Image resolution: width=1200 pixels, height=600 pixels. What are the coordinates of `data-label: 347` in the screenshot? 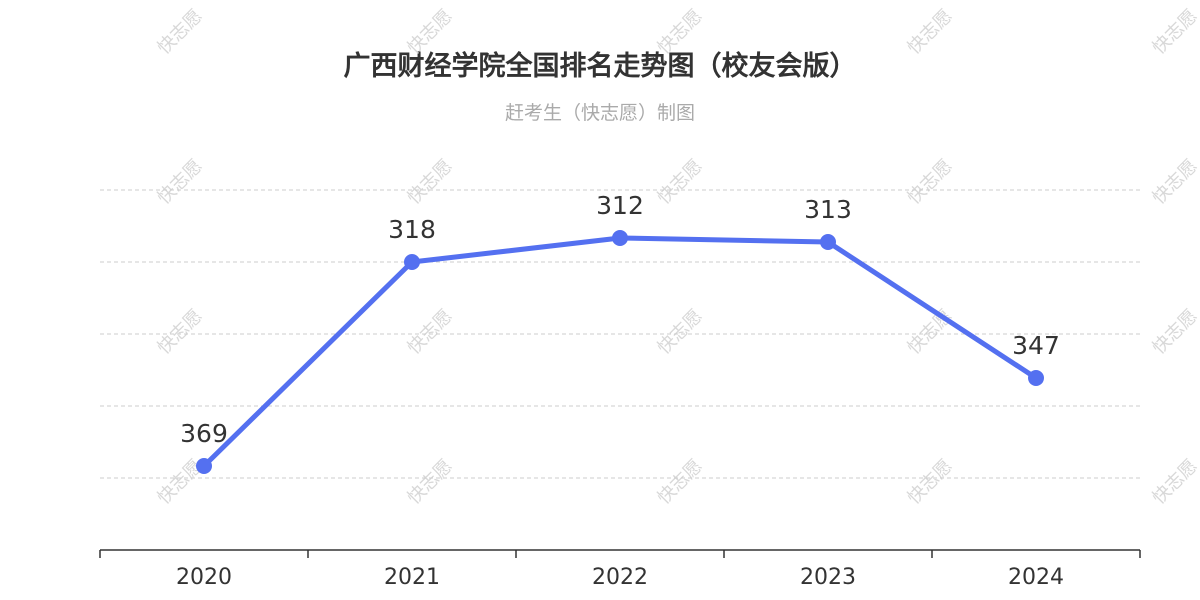 It's located at (1036, 345).